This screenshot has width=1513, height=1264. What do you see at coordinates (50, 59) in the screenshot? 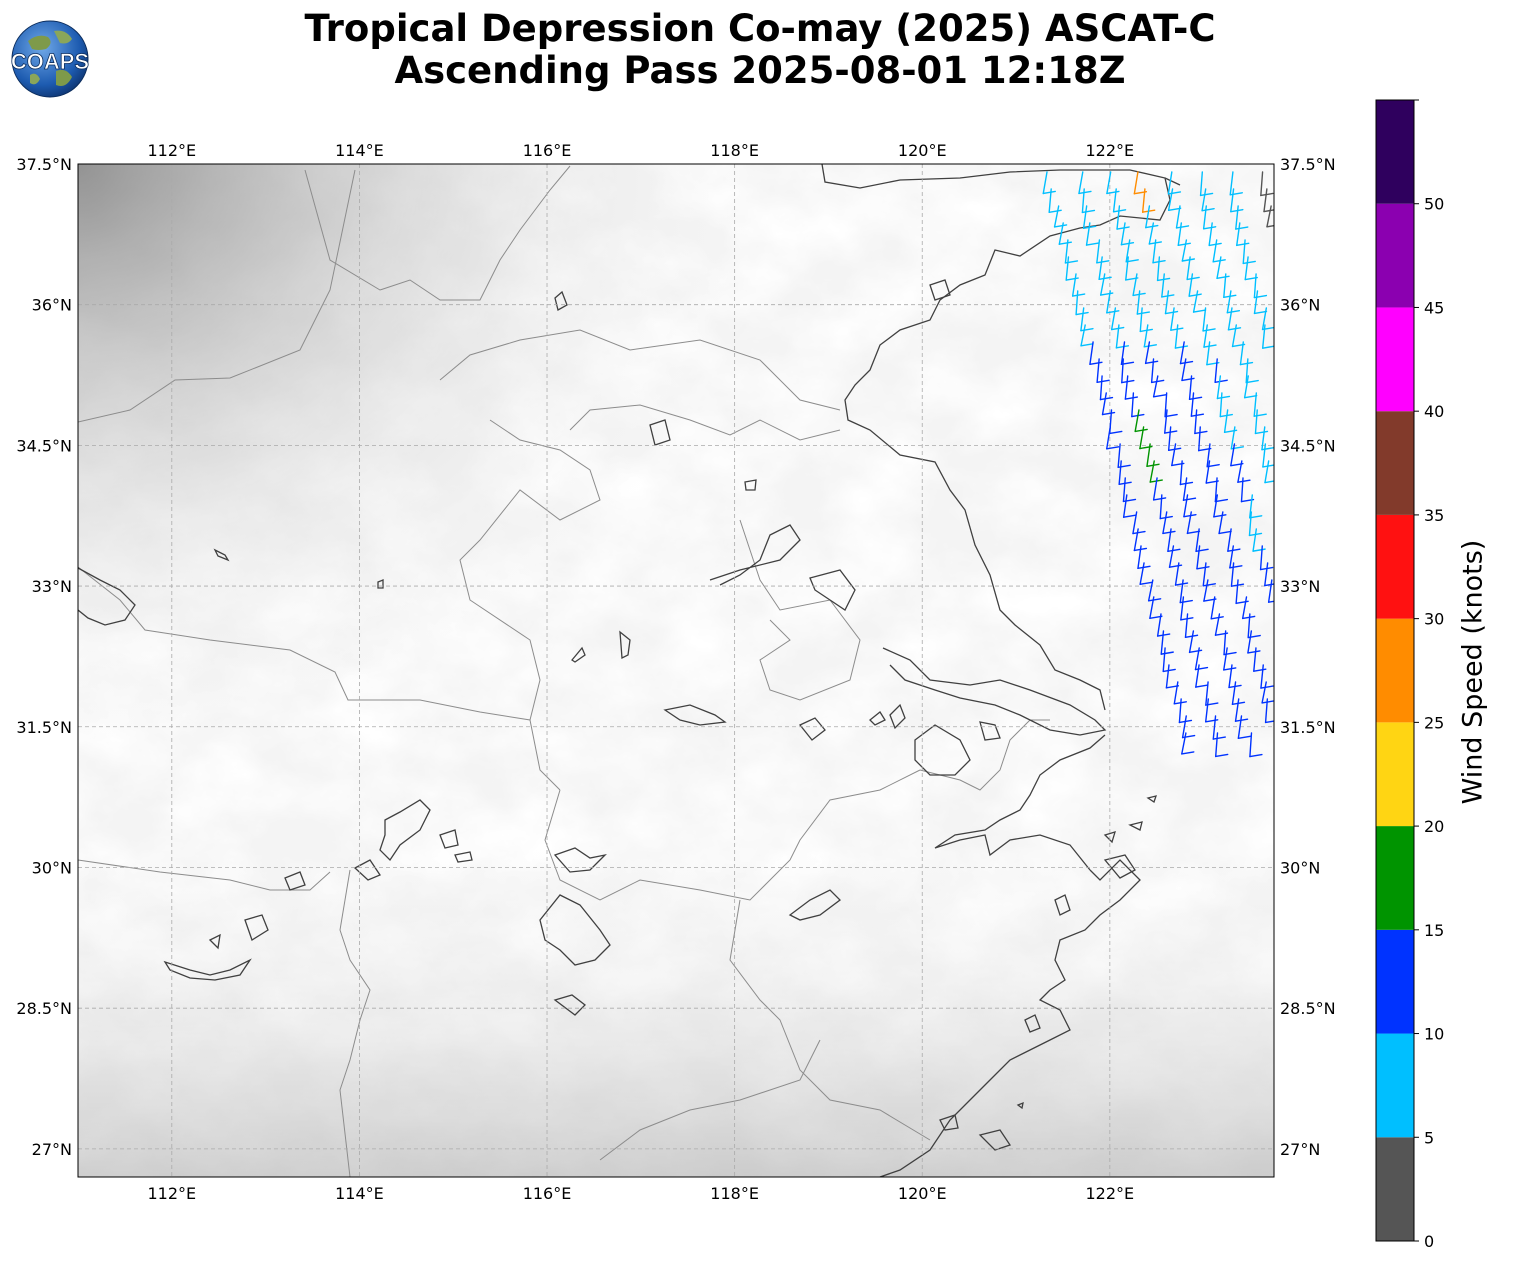
I see `coaps-logo: COAPS` at bounding box center [50, 59].